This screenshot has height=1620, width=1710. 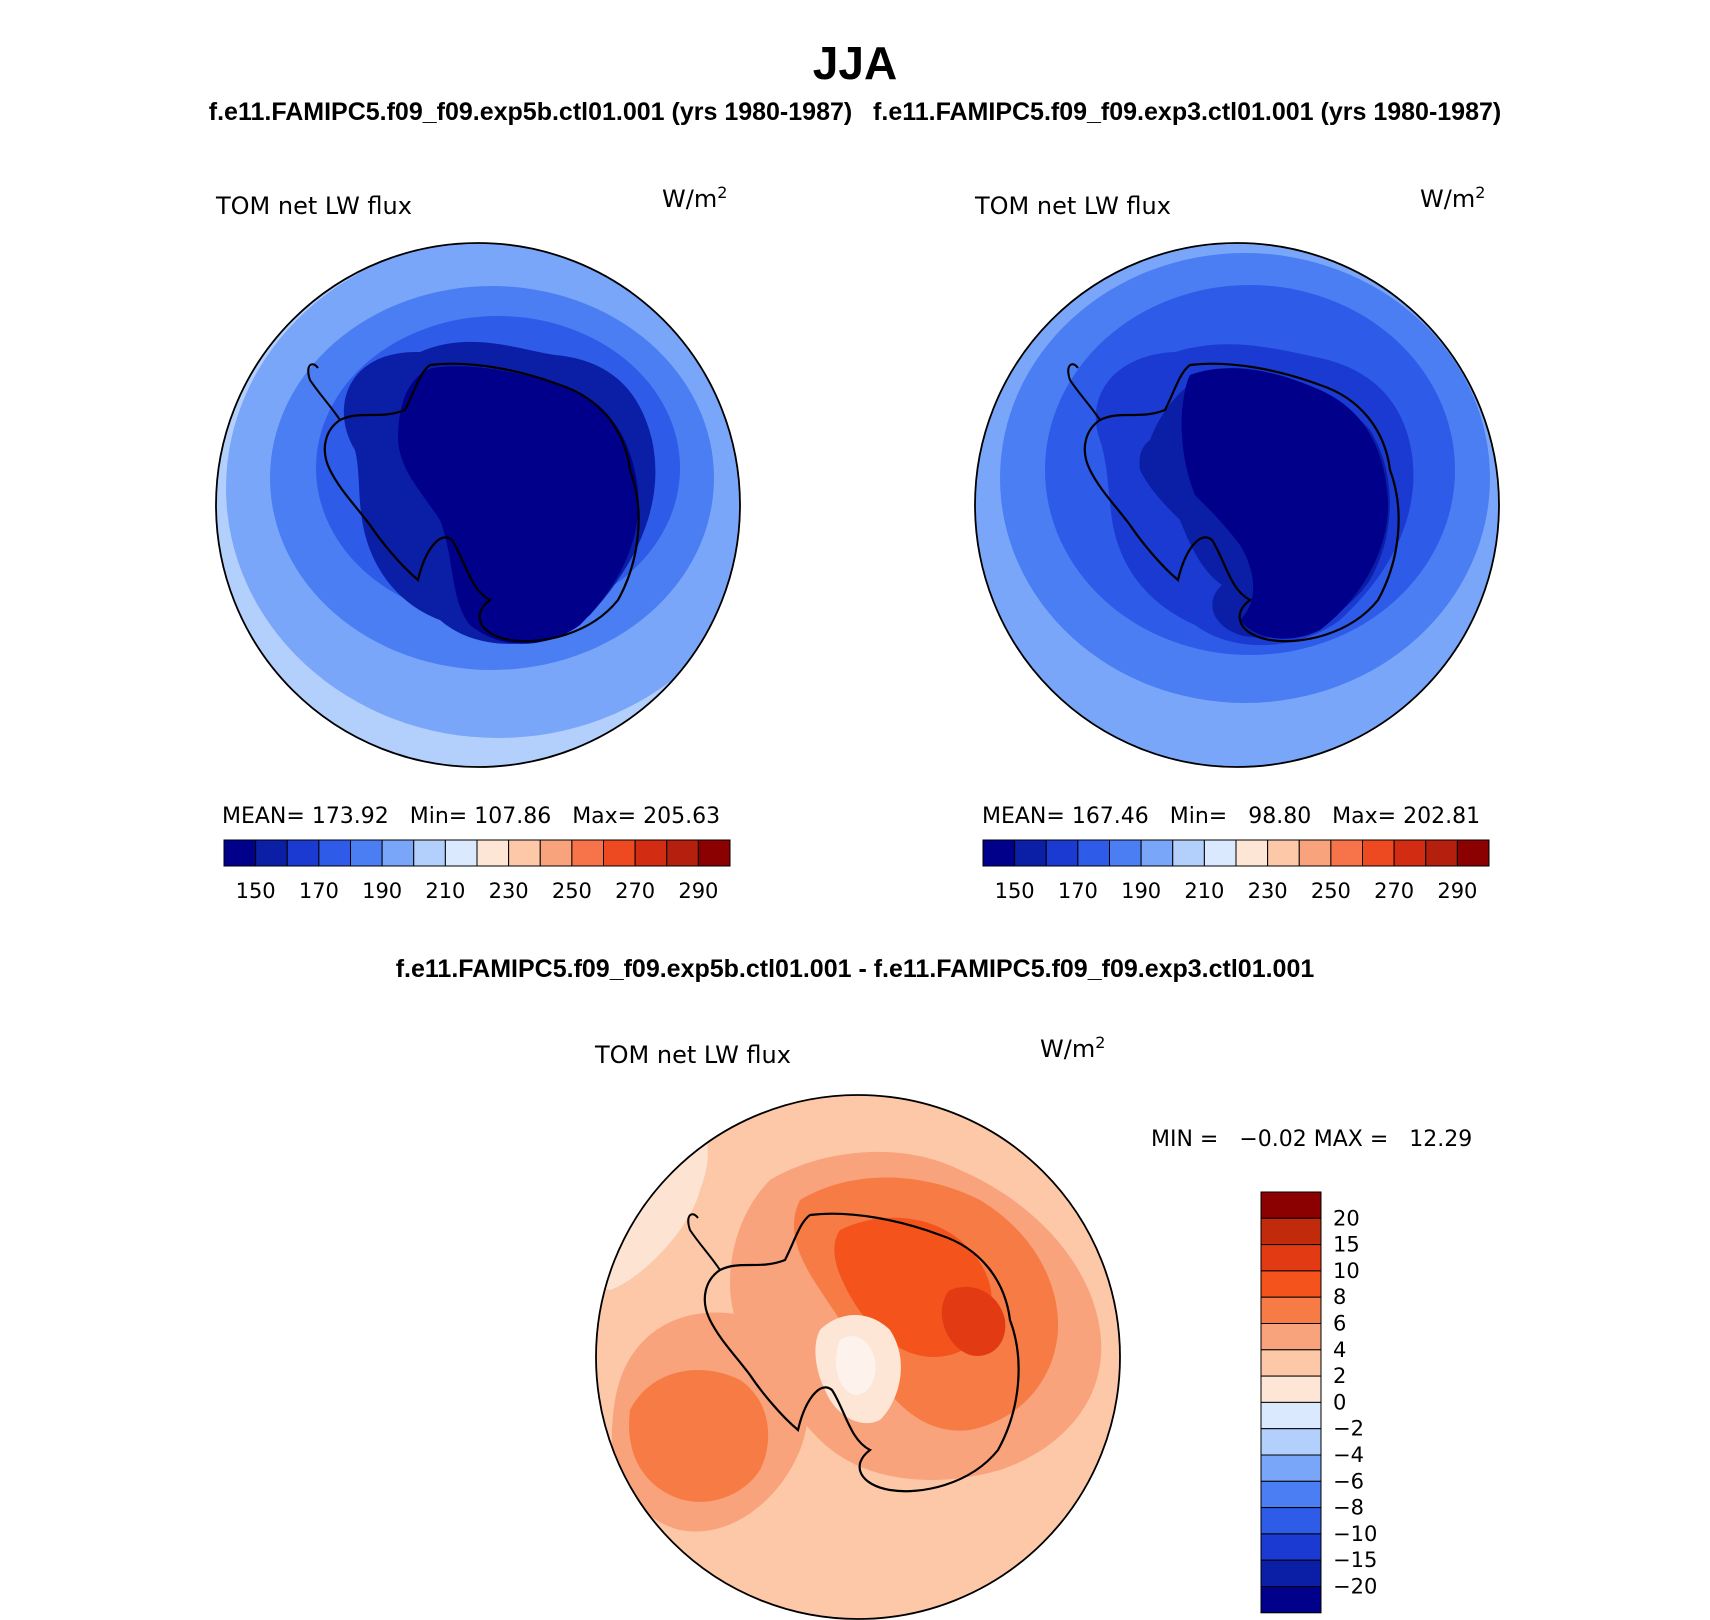 I want to click on panel-a-colorbar-tick-label: 230, so click(x=509, y=891).